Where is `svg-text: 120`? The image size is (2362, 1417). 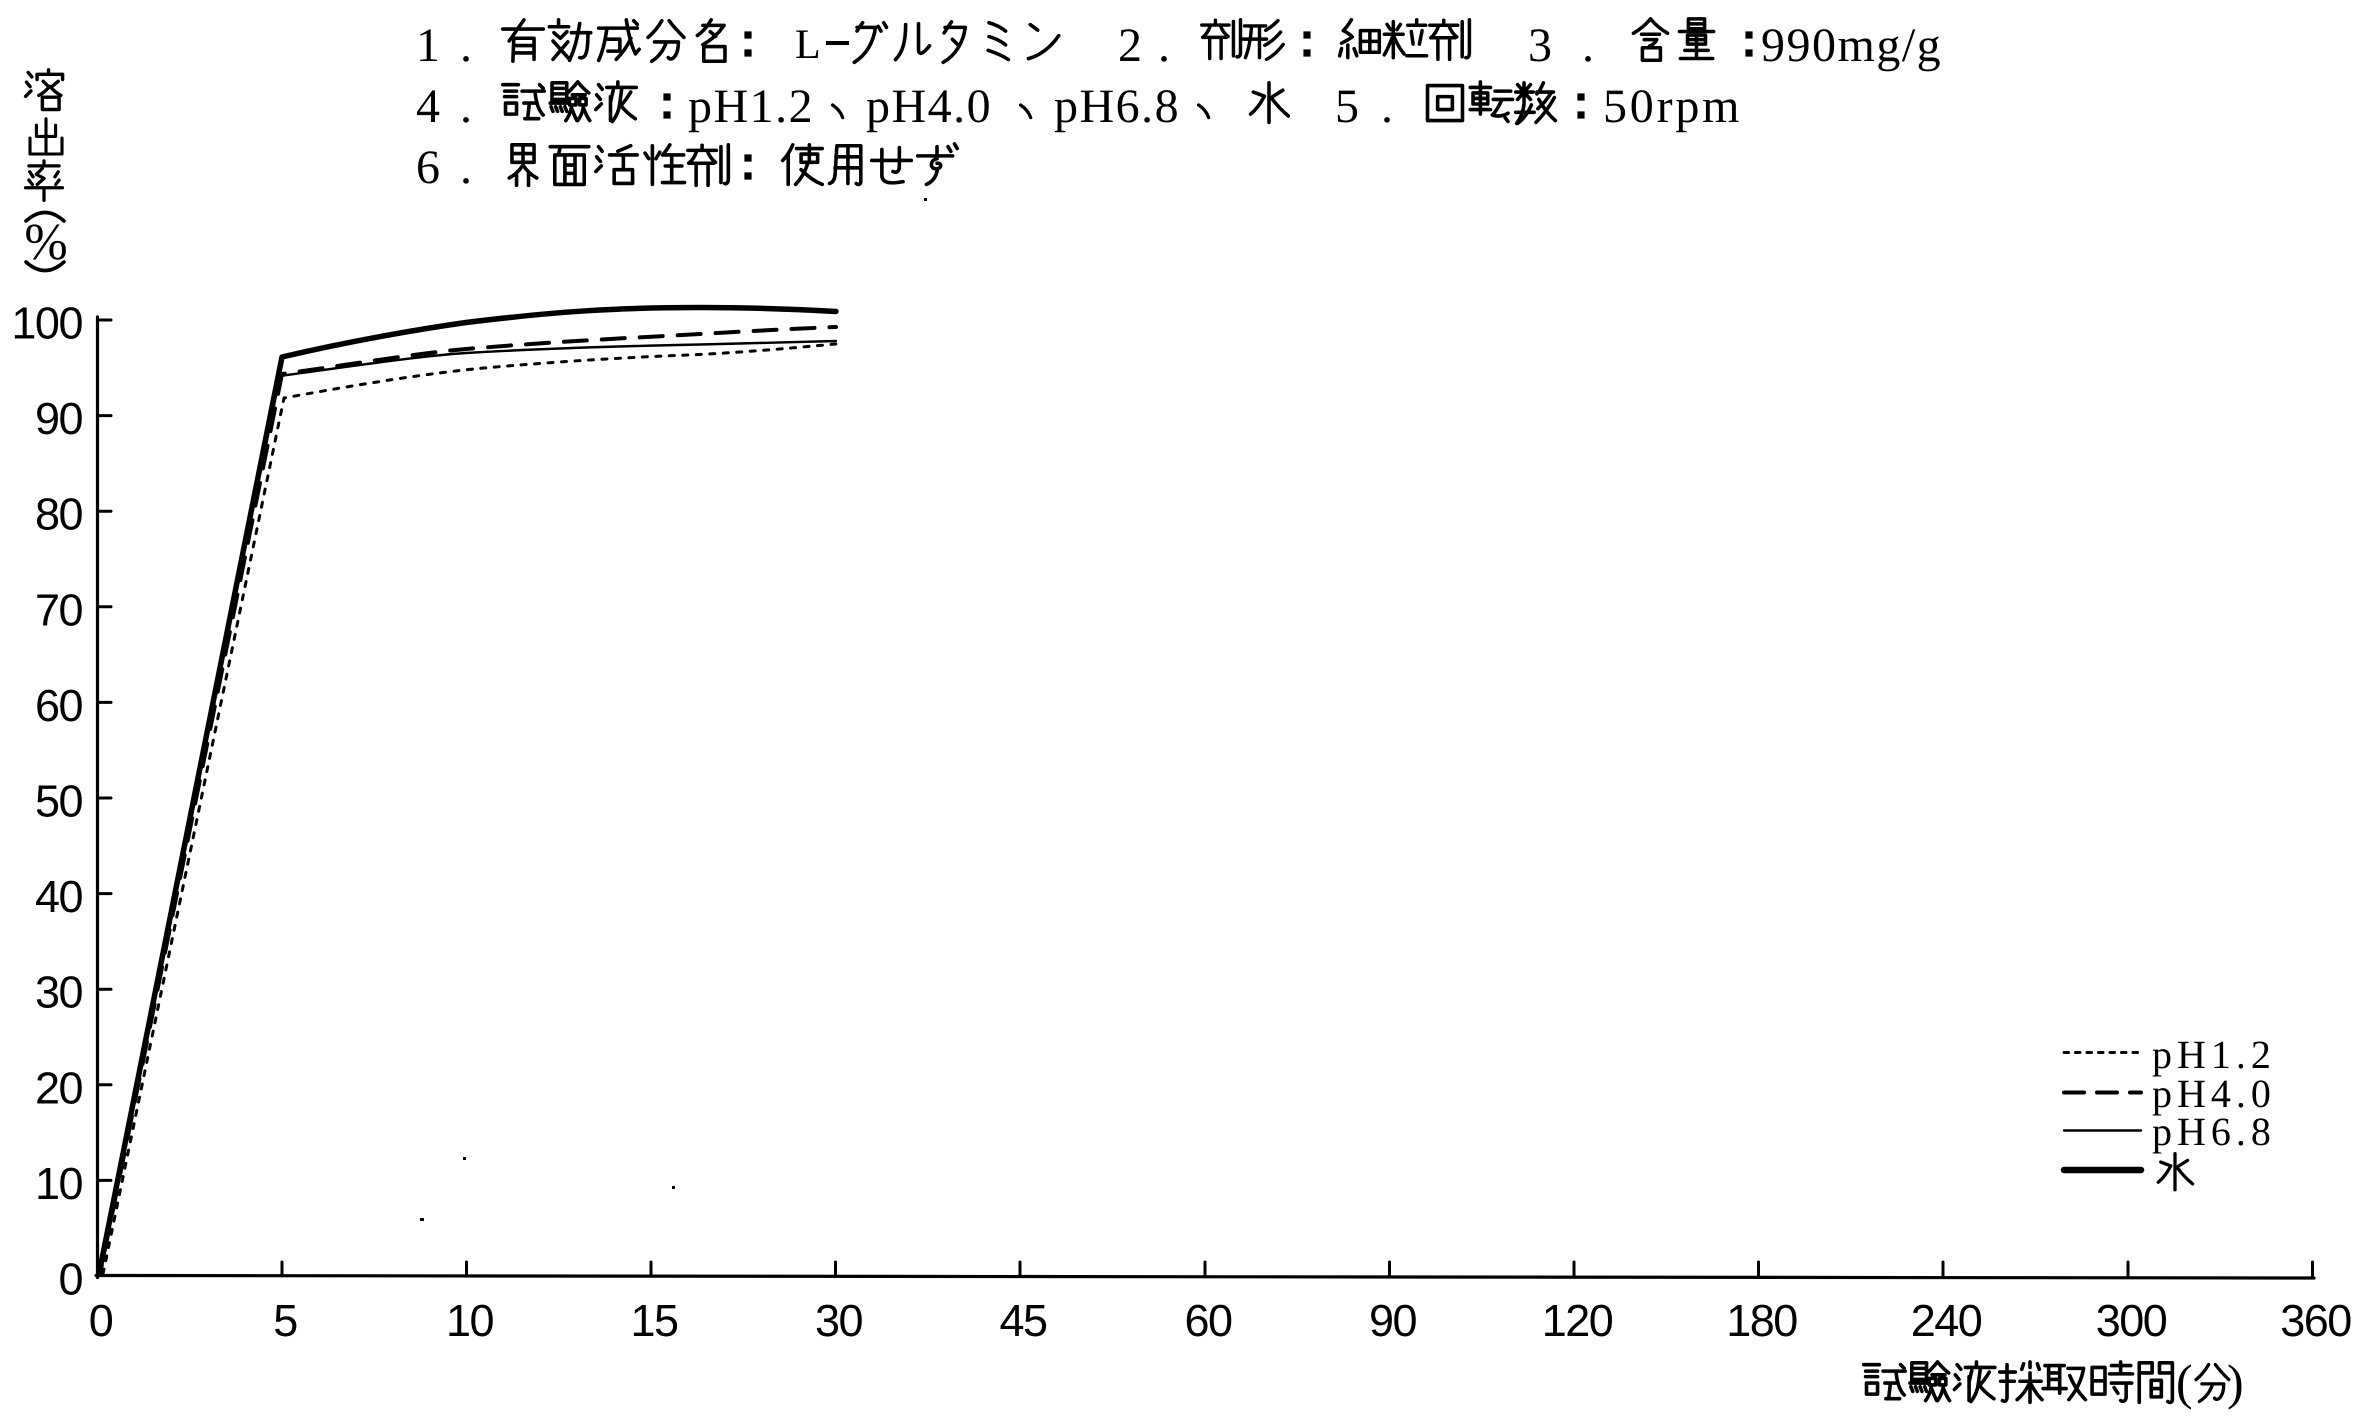 svg-text: 120 is located at coordinates (1577, 1320).